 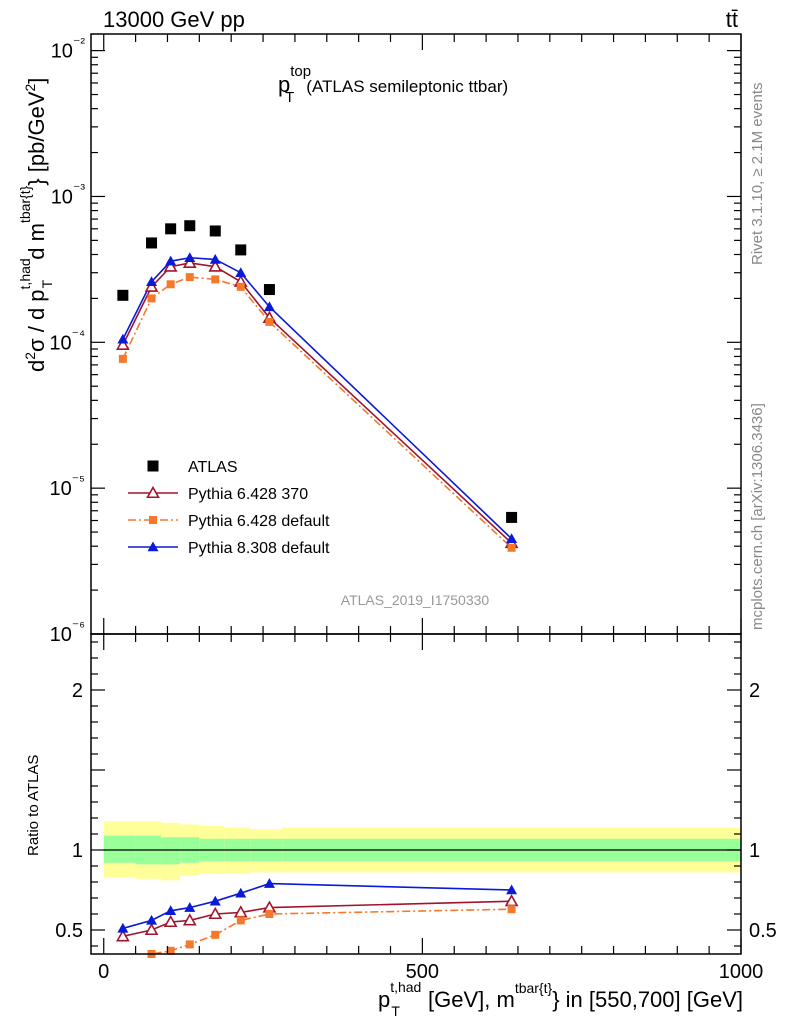 I want to click on analysis-tag: ATLAS_2019_I1750330, so click(x=415, y=600).